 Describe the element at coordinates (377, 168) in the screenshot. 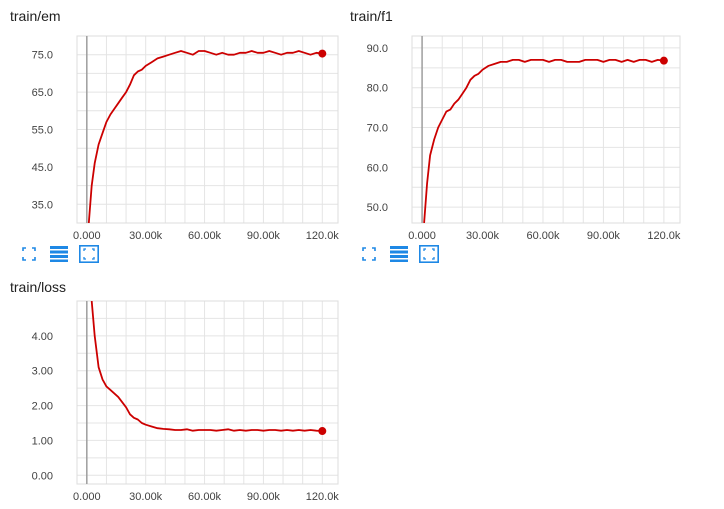

I see `y-tick-label: 60.0` at that location.